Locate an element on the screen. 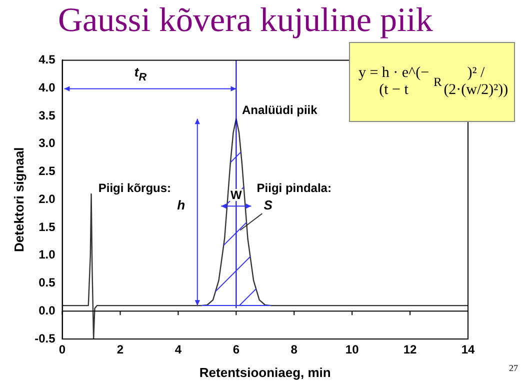  y-tick-label: -0.5 is located at coordinates (45, 338).